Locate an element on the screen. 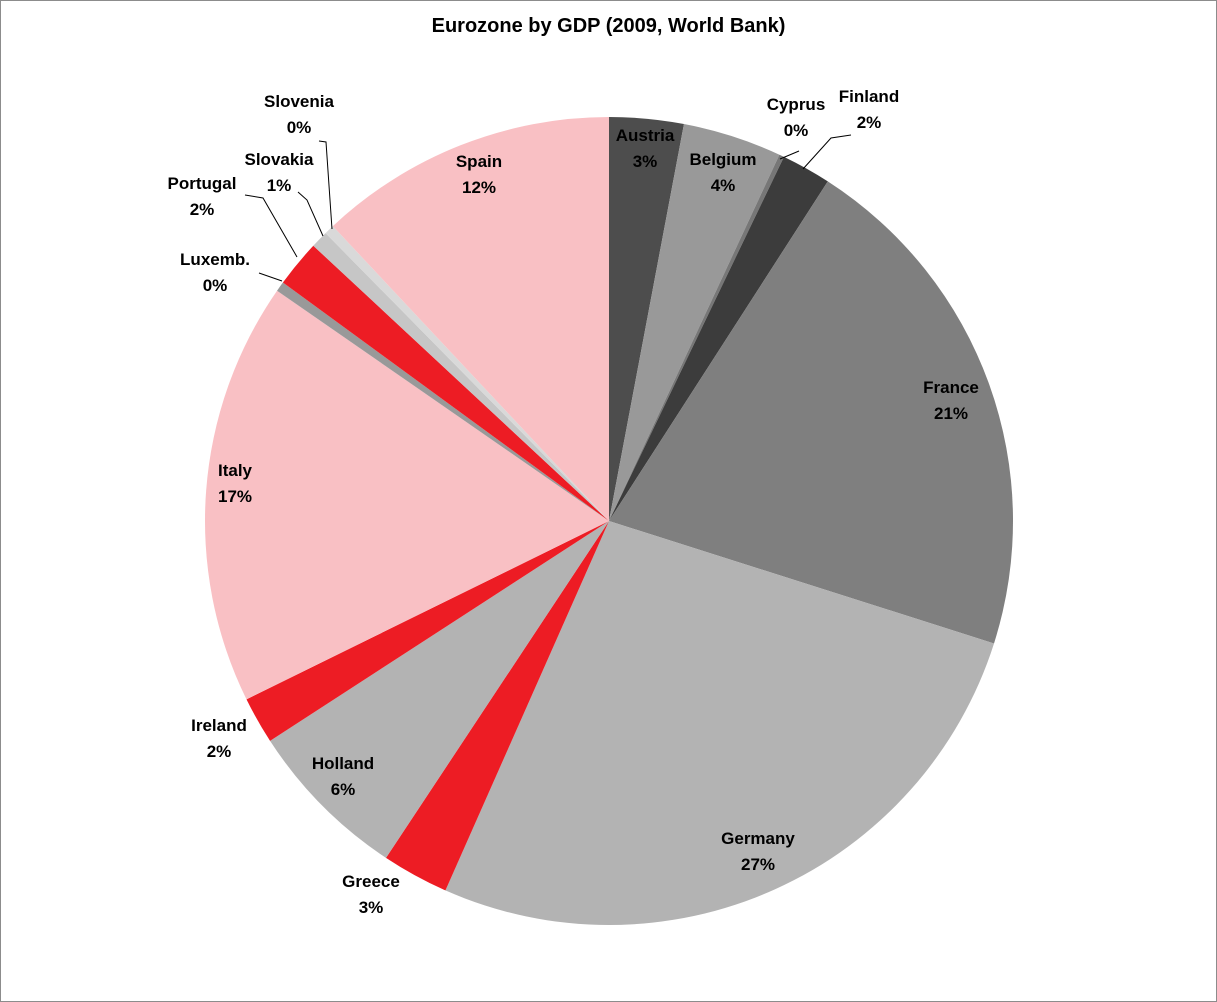 This screenshot has height=1002, width=1217. slice-label-ireland: Ireland 2% is located at coordinates (219, 738).